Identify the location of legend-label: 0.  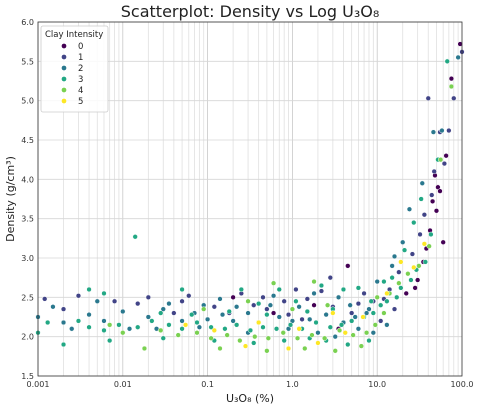
(80, 47).